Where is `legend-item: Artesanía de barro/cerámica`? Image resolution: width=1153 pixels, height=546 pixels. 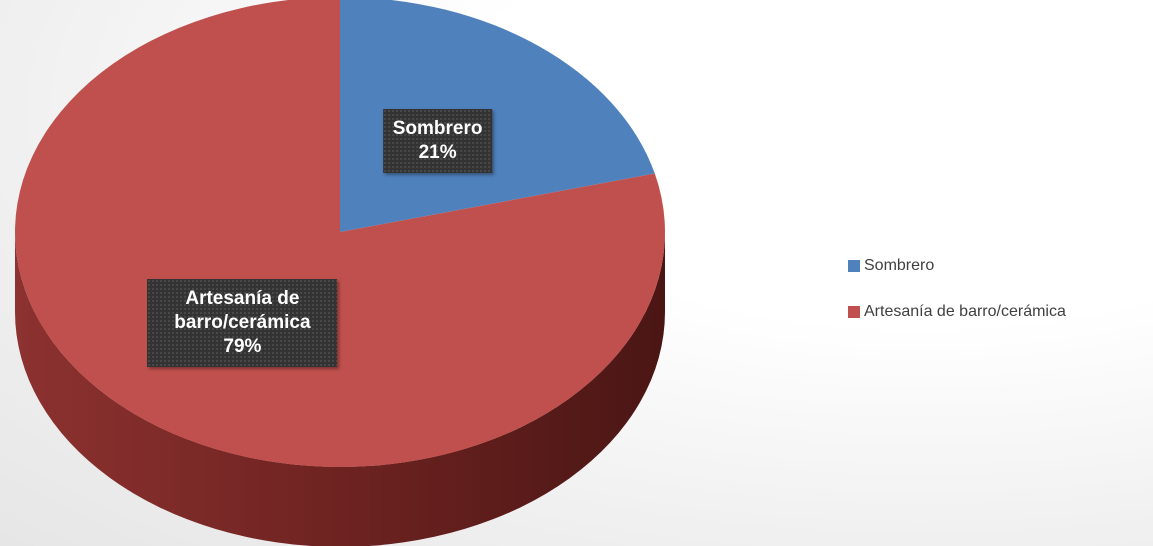 legend-item: Artesanía de barro/cerámica is located at coordinates (957, 312).